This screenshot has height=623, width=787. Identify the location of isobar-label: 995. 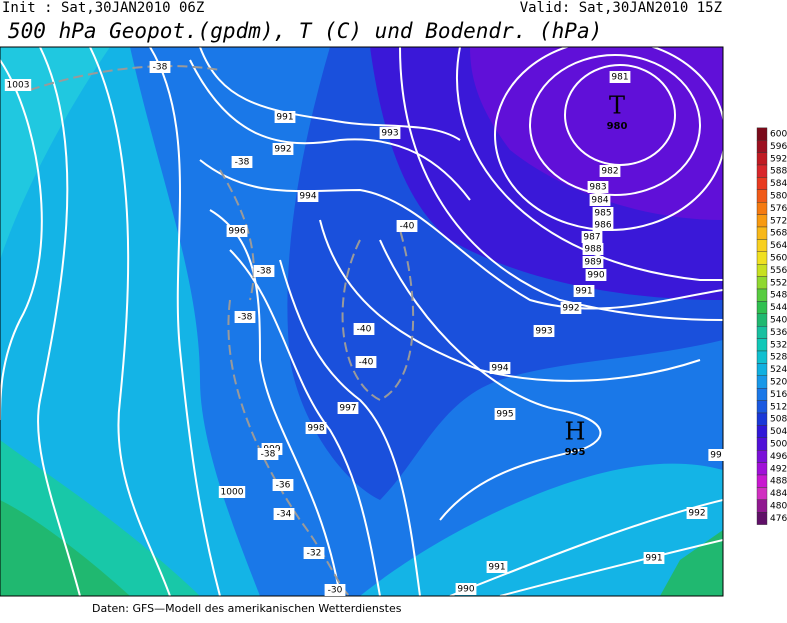
(504, 415).